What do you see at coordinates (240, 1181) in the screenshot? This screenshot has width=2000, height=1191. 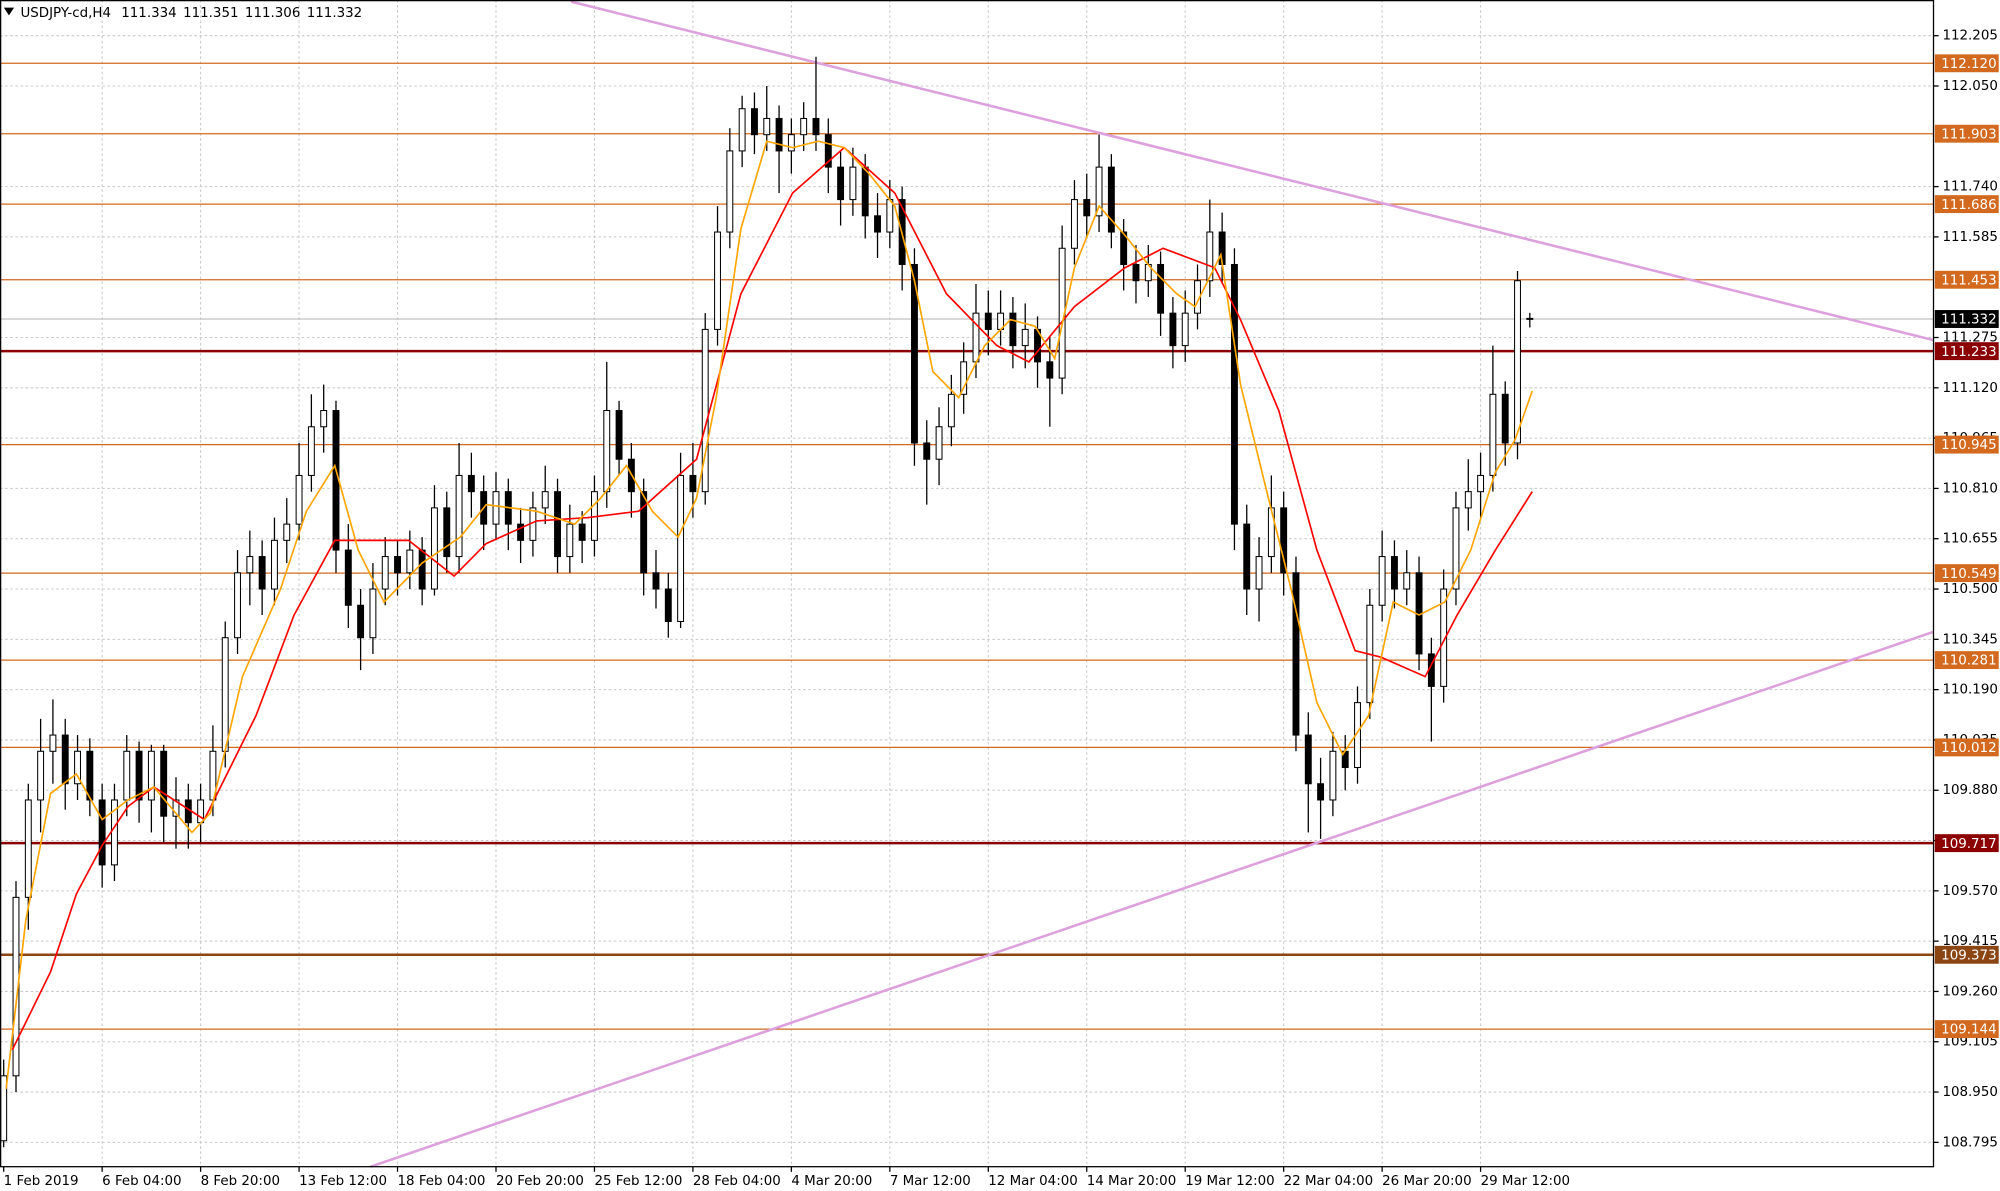 I see `x-tick-label: 8 Feb 20:00` at bounding box center [240, 1181].